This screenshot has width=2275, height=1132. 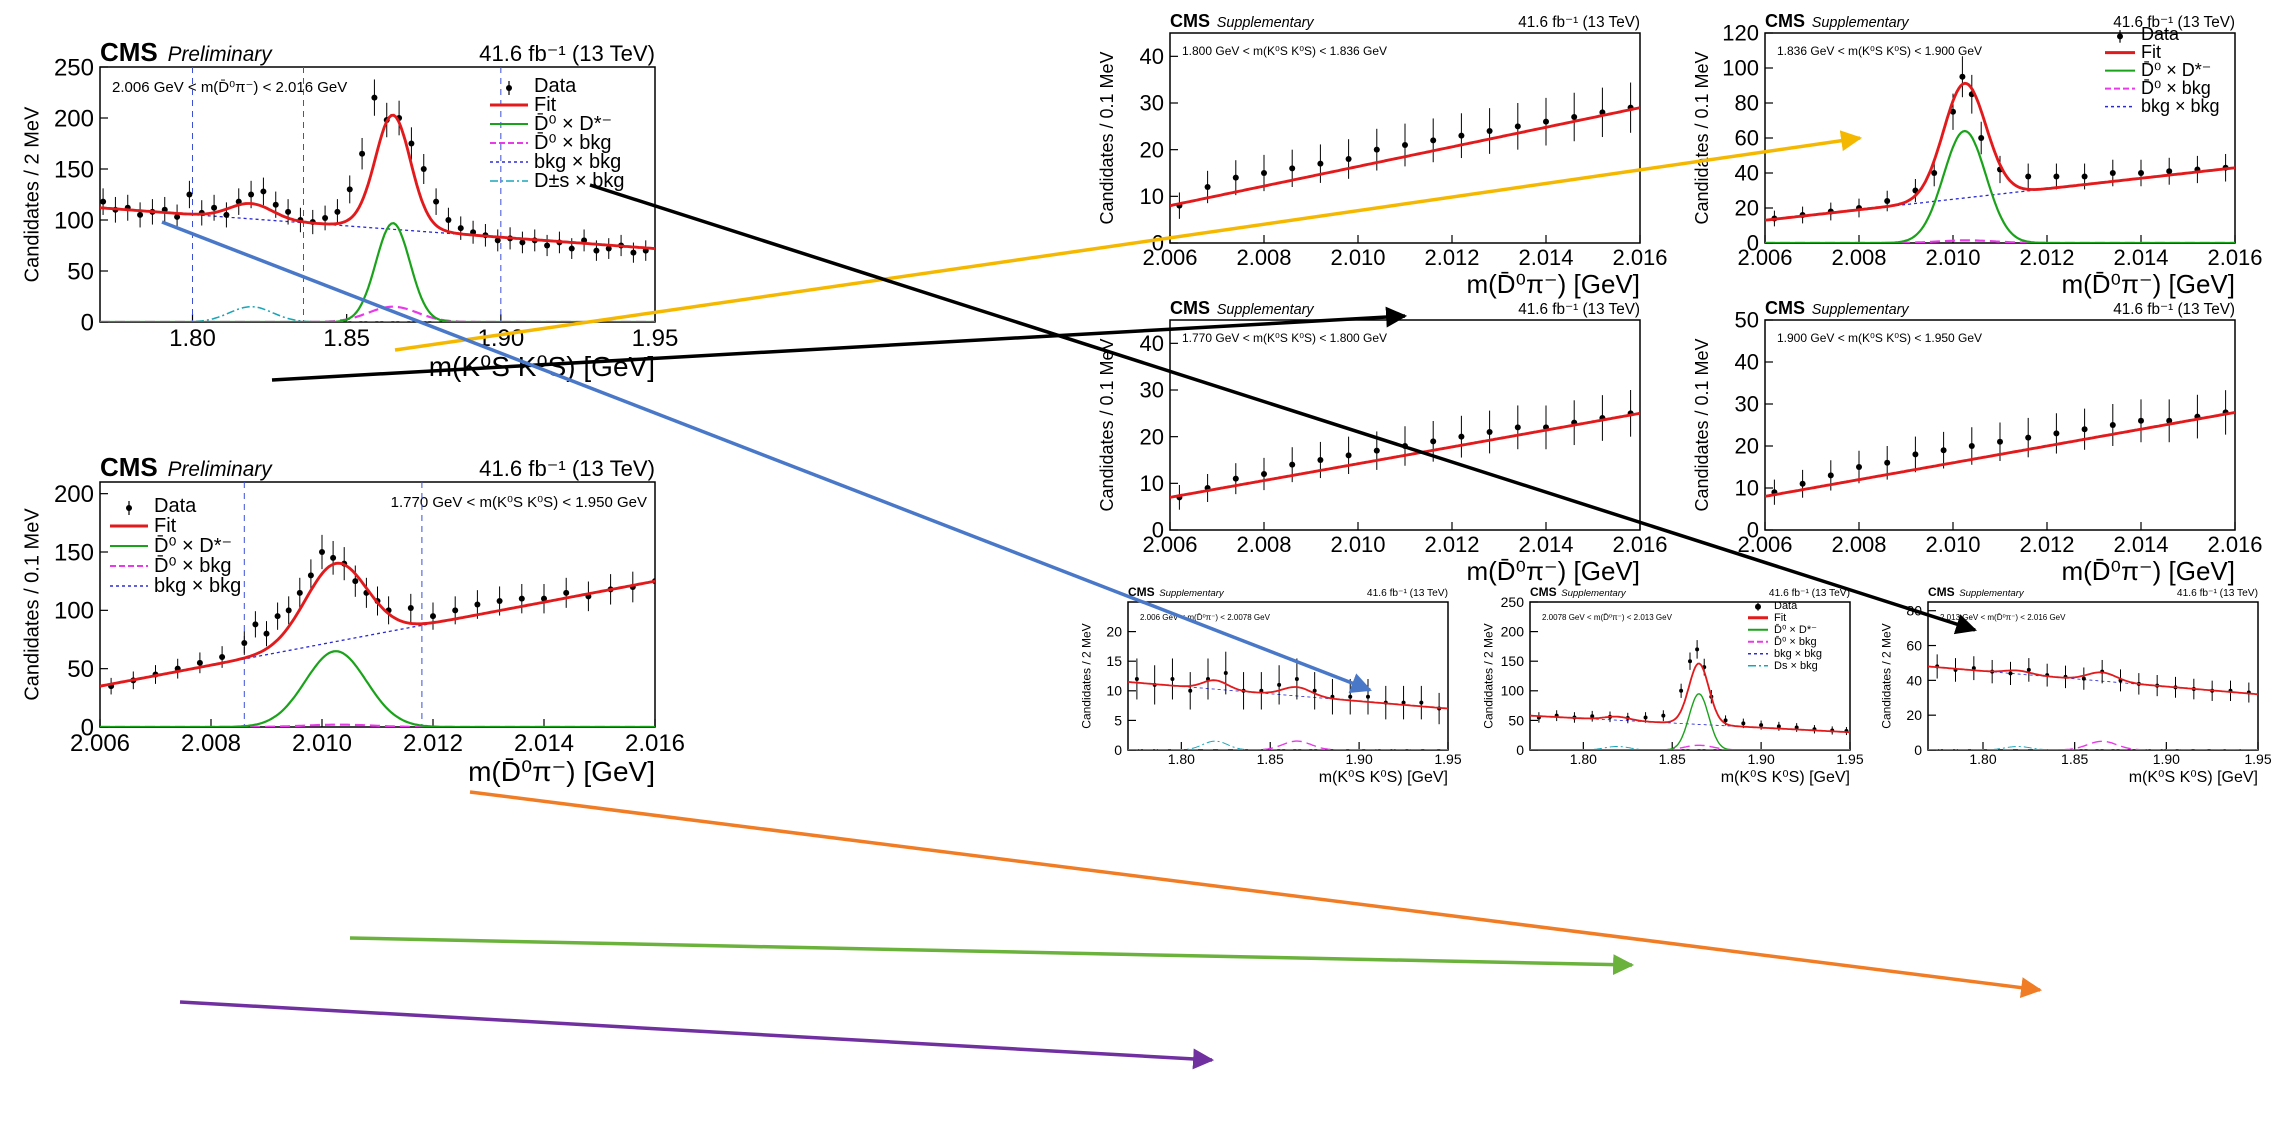 What do you see at coordinates (1764, 544) in the screenshot?
I see `x-tick-label: 2.006` at bounding box center [1764, 544].